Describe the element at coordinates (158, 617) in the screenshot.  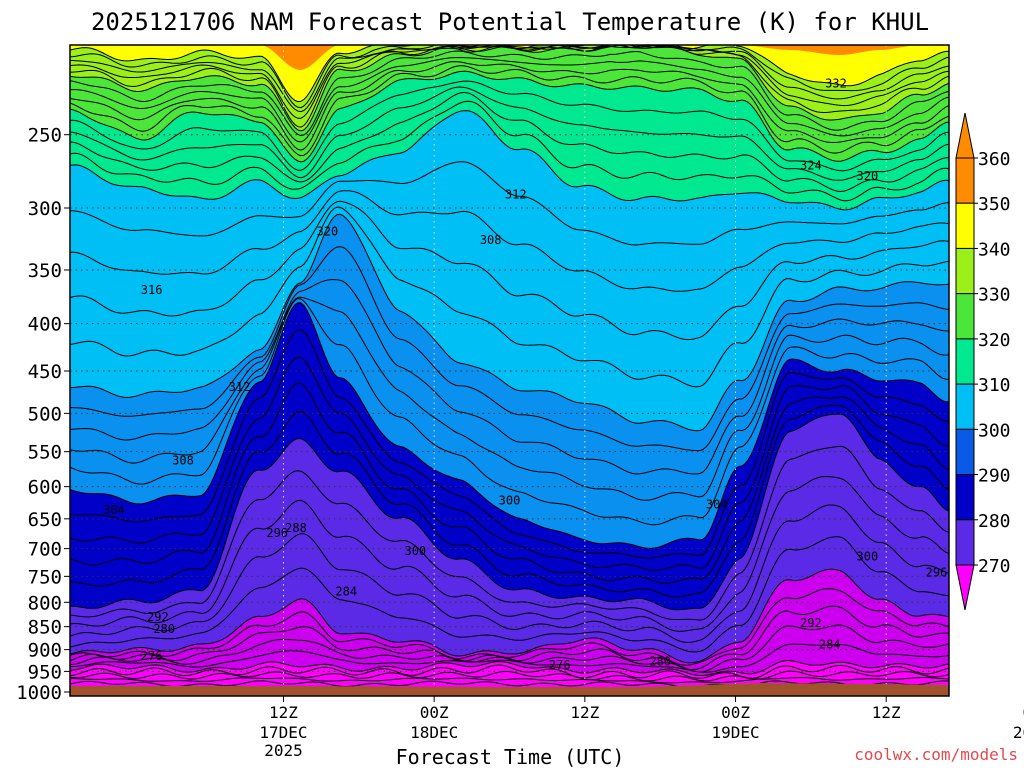
I see `contour-label: 292` at that location.